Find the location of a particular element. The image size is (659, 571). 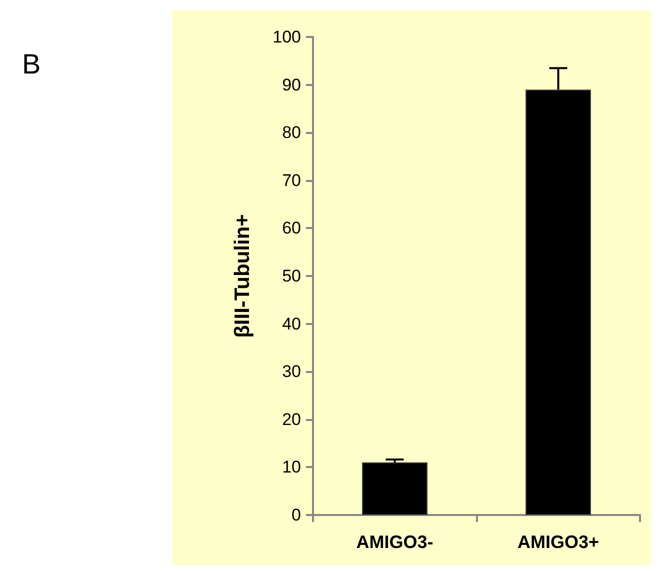

y-tick-label: 90 is located at coordinates (291, 84).